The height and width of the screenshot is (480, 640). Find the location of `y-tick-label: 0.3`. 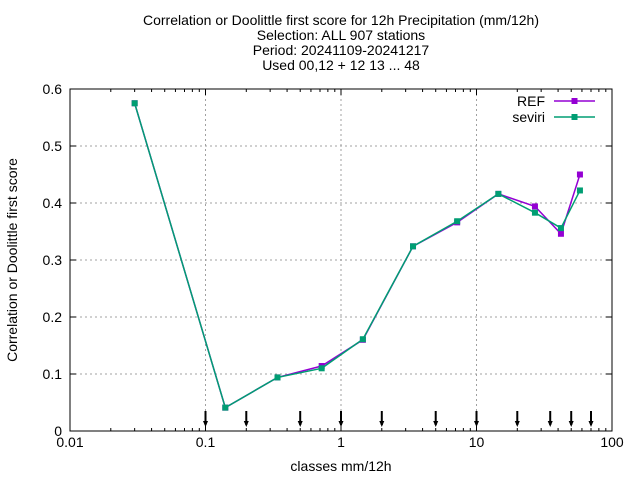

y-tick-label: 0.3 is located at coordinates (53, 260).